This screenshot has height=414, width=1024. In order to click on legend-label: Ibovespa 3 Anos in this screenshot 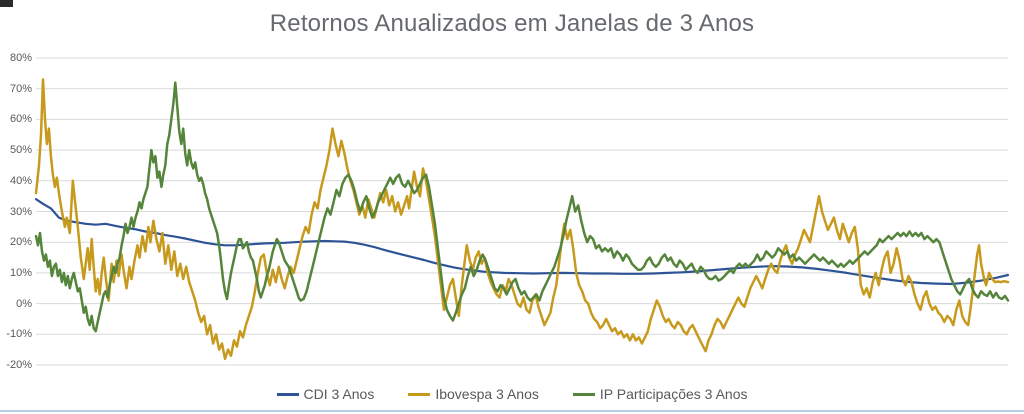, I will do `click(487, 394)`.